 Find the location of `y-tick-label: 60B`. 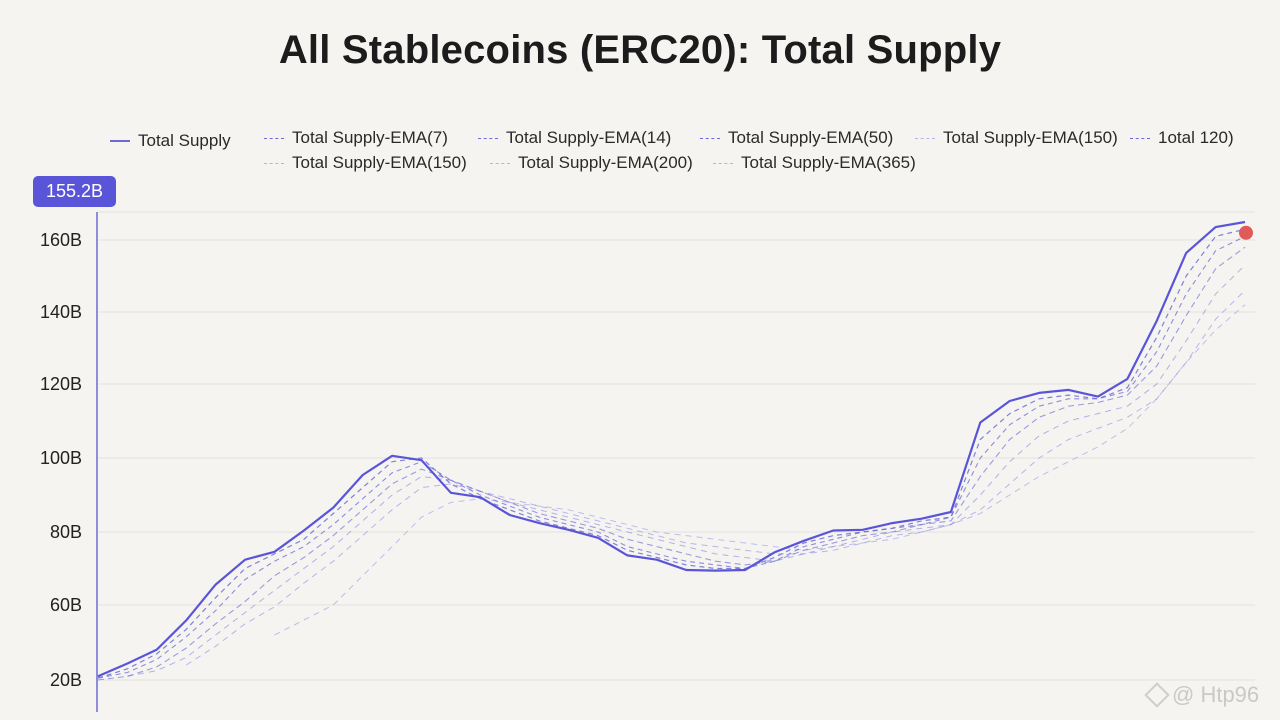

y-tick-label: 60B is located at coordinates (66, 605).